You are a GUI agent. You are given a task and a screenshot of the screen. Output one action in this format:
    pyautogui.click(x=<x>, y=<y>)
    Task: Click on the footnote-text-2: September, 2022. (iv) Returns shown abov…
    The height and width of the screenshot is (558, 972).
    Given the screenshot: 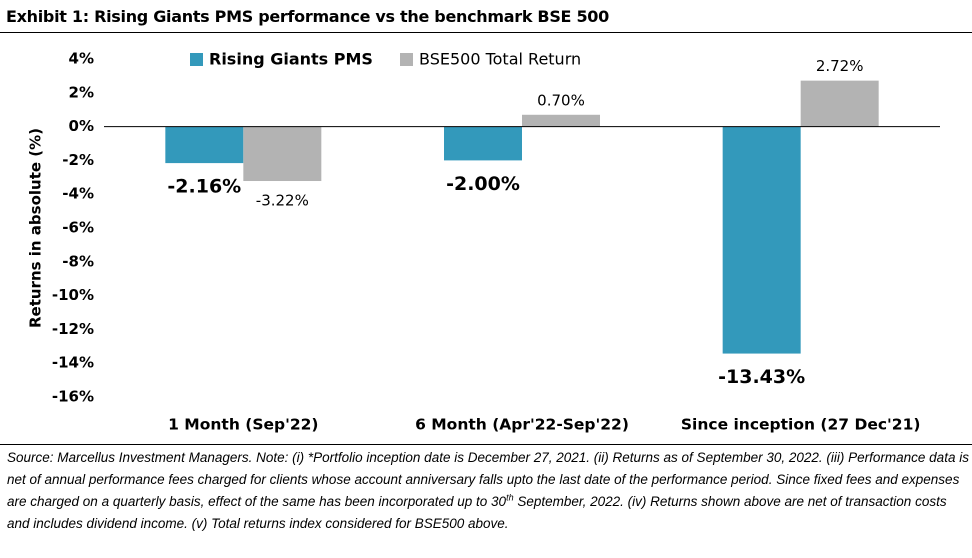 What is the action you would take?
    pyautogui.click(x=477, y=512)
    